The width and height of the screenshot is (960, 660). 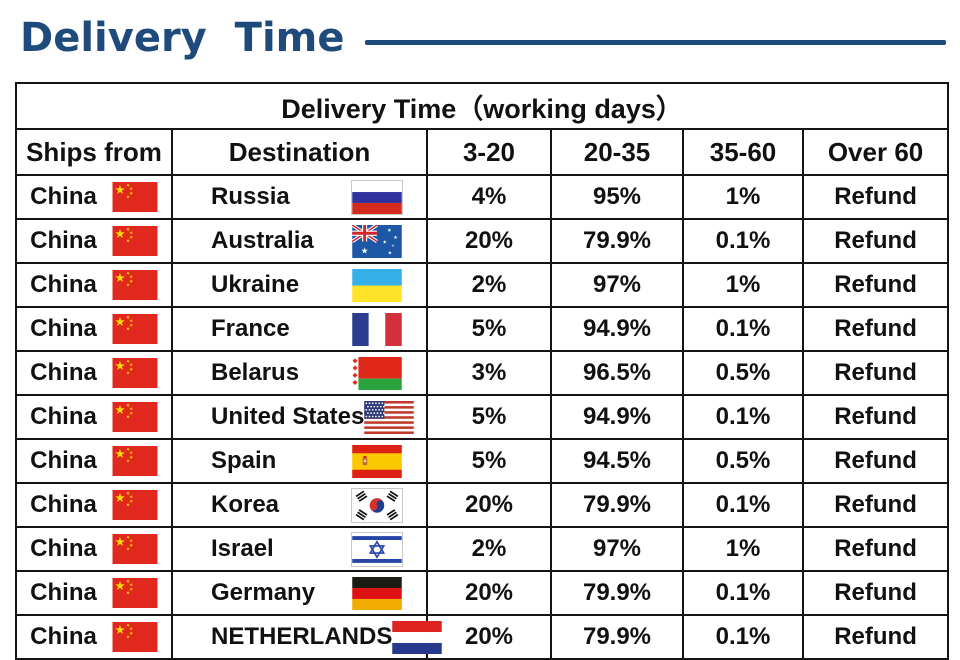 I want to click on destination-label: France, so click(x=250, y=328).